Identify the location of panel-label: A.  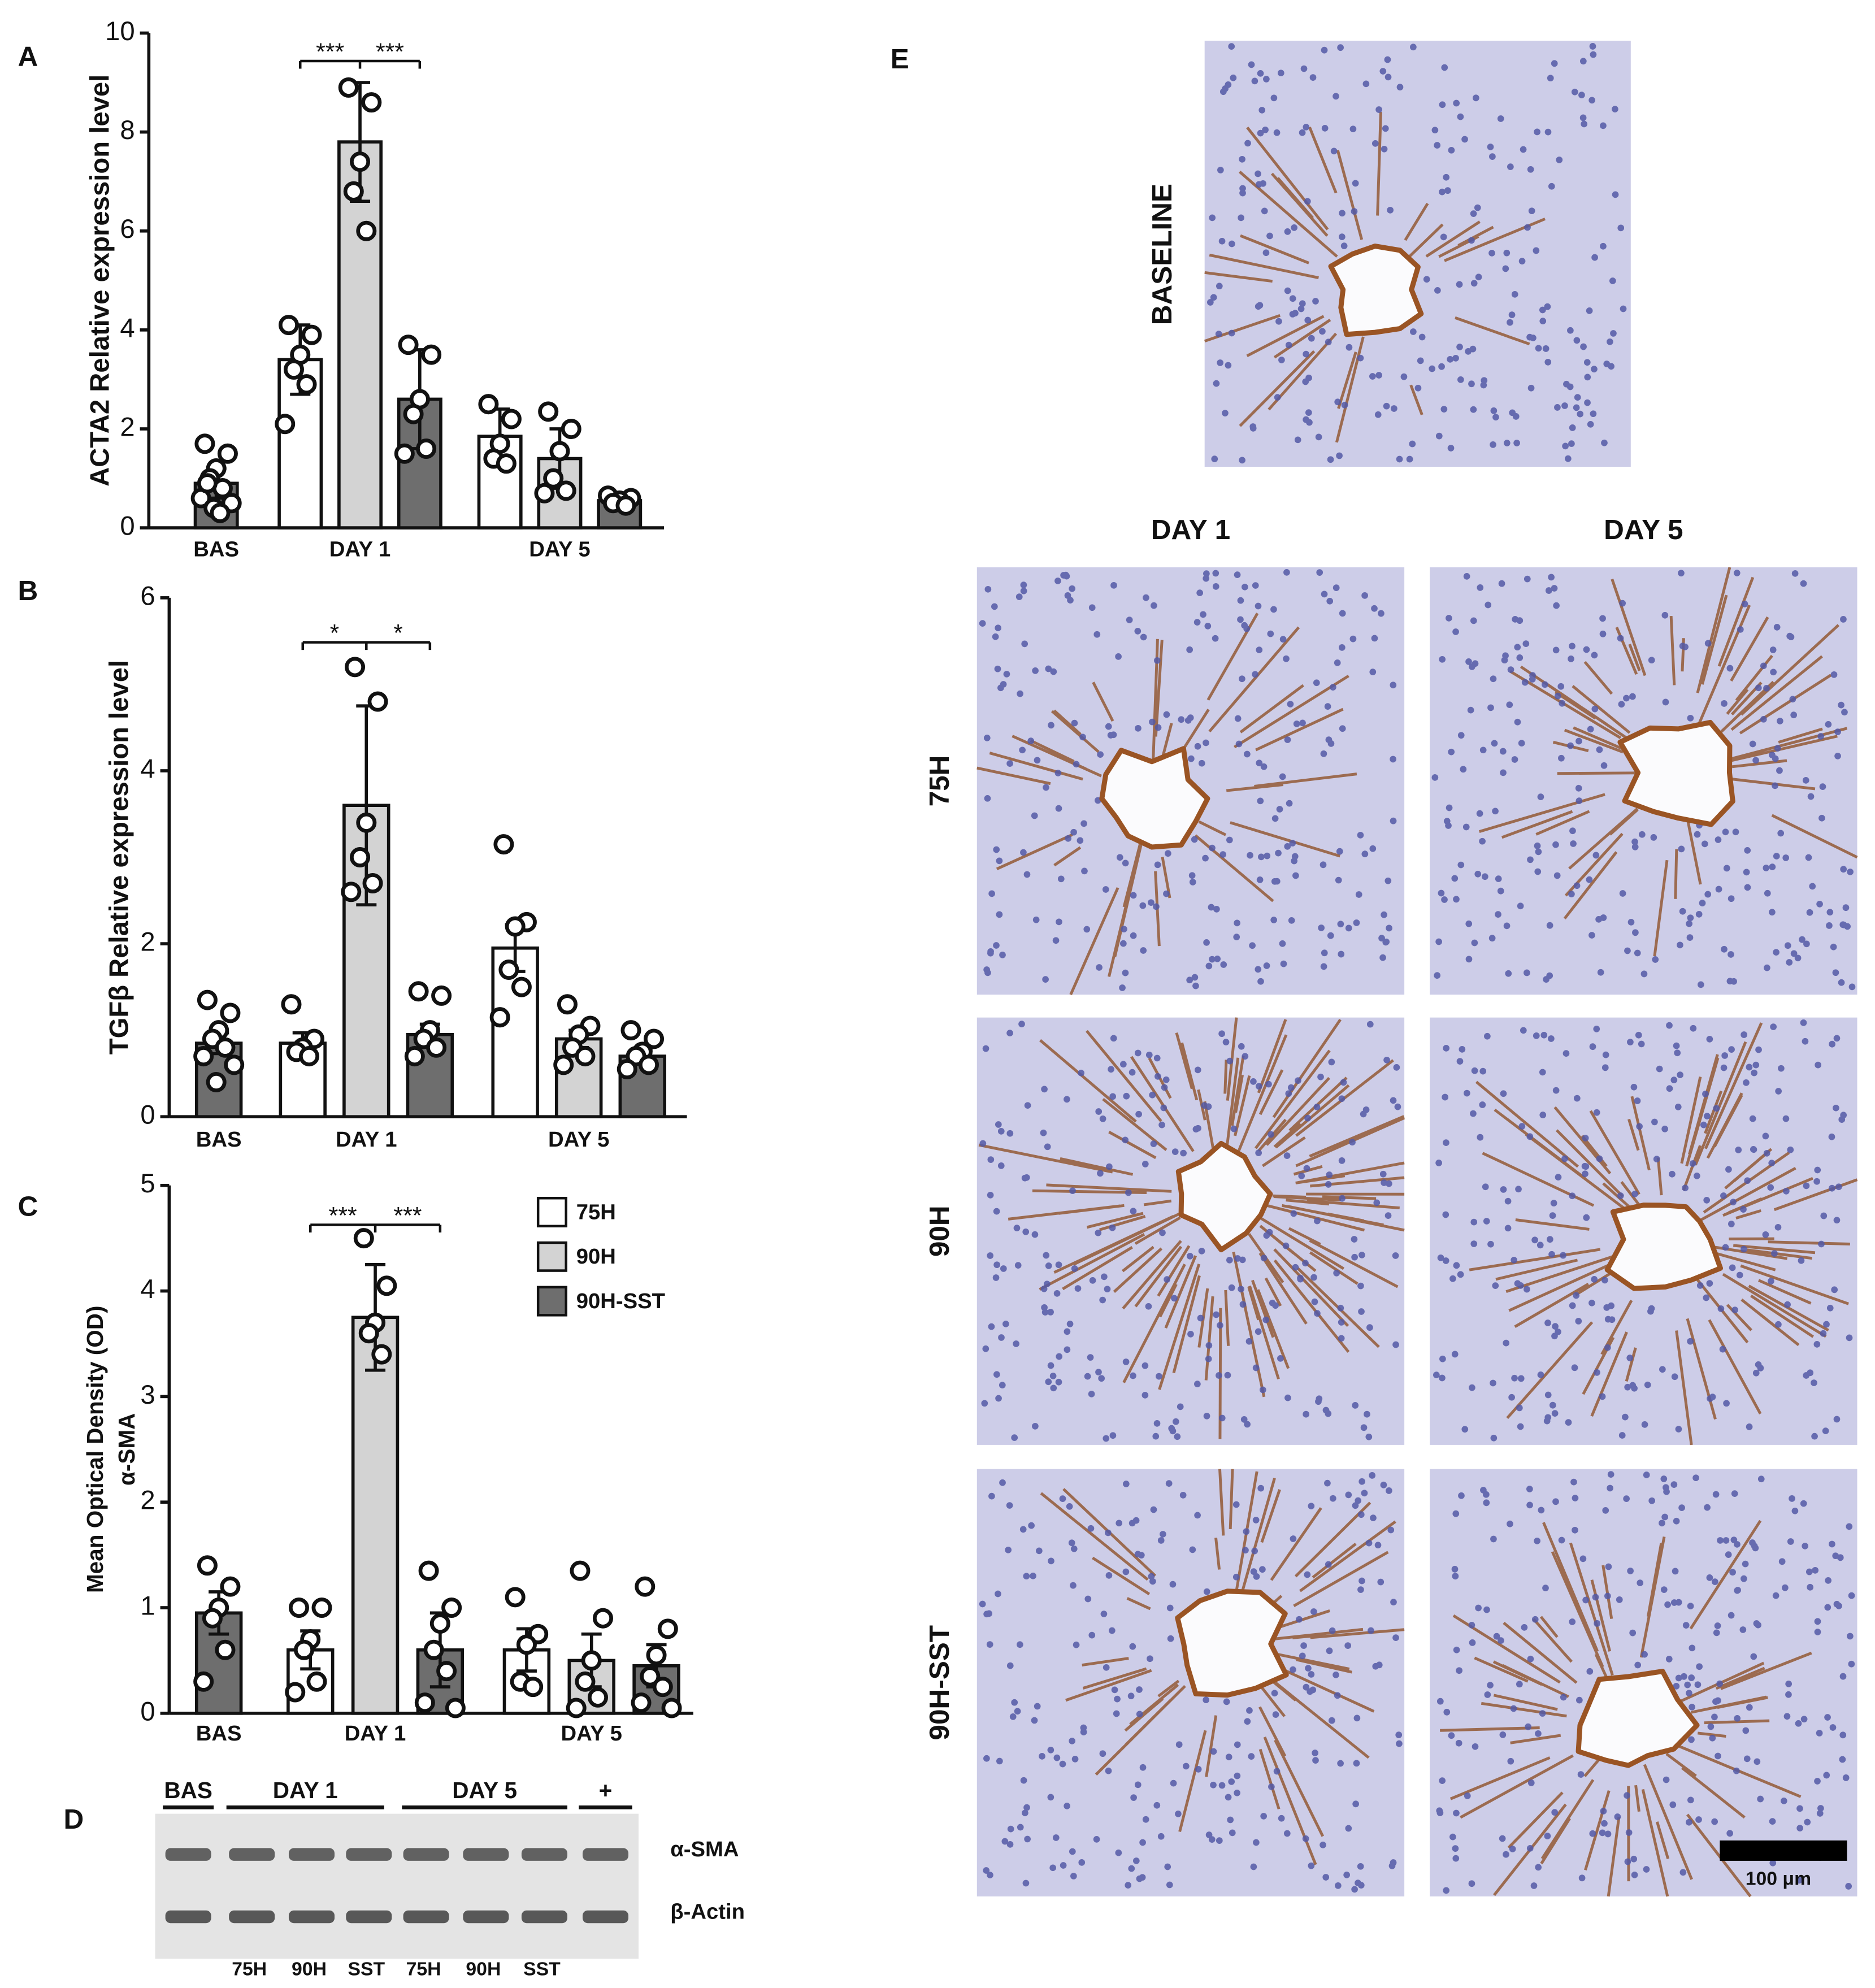
(28, 57).